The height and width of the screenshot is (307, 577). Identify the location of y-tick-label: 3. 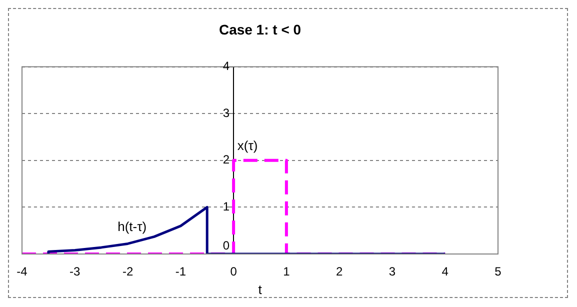
(226, 113).